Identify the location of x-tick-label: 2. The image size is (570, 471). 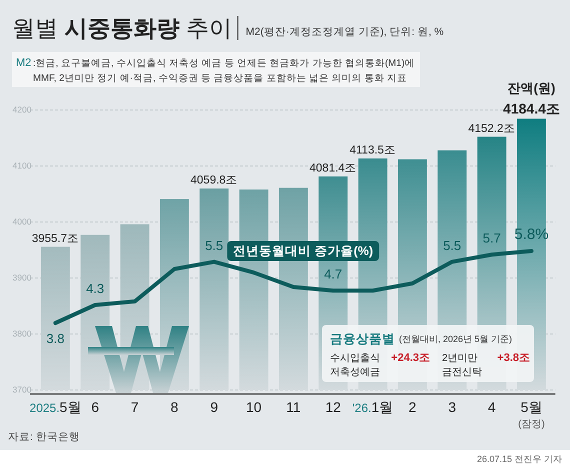
(412, 407).